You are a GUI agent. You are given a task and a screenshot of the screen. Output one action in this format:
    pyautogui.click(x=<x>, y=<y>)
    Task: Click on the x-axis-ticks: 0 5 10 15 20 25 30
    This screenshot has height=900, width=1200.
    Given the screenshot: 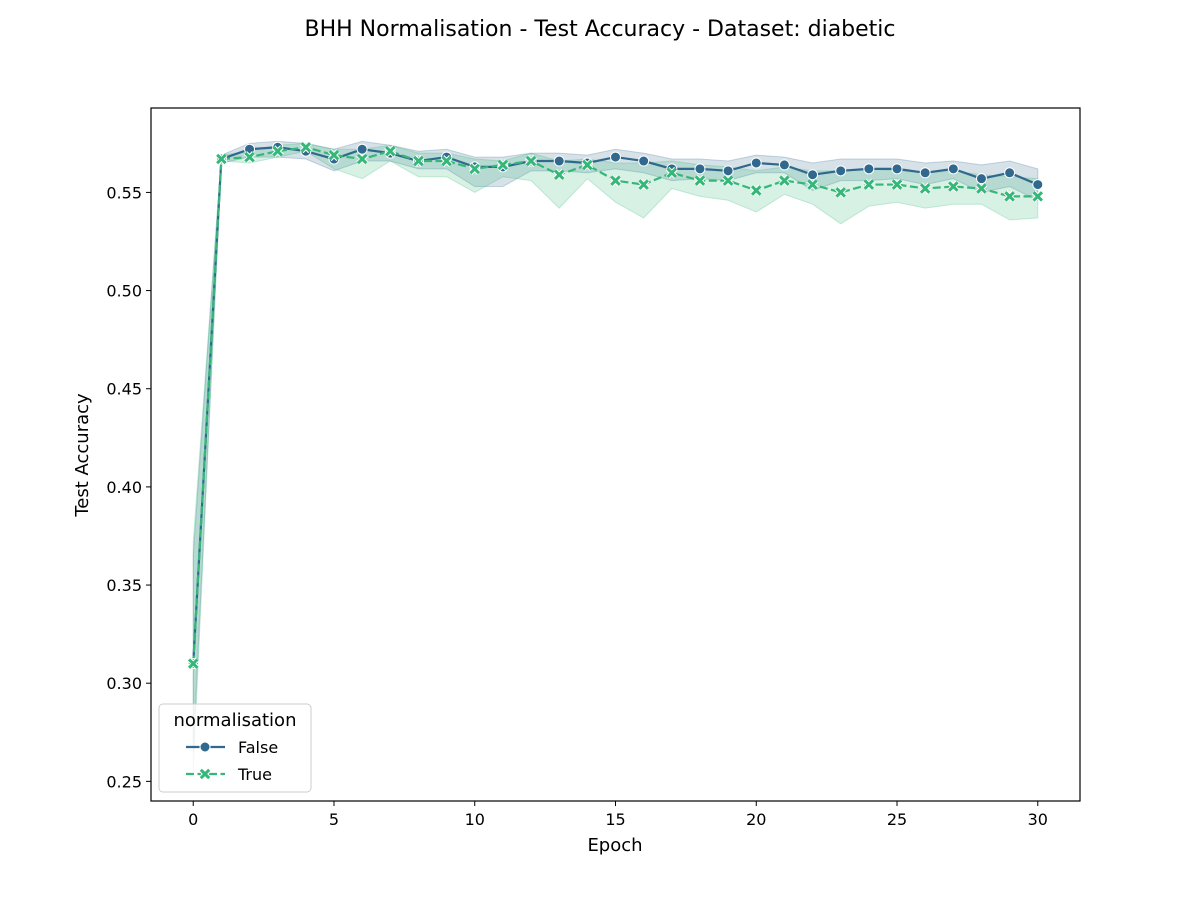 What is the action you would take?
    pyautogui.click(x=618, y=815)
    